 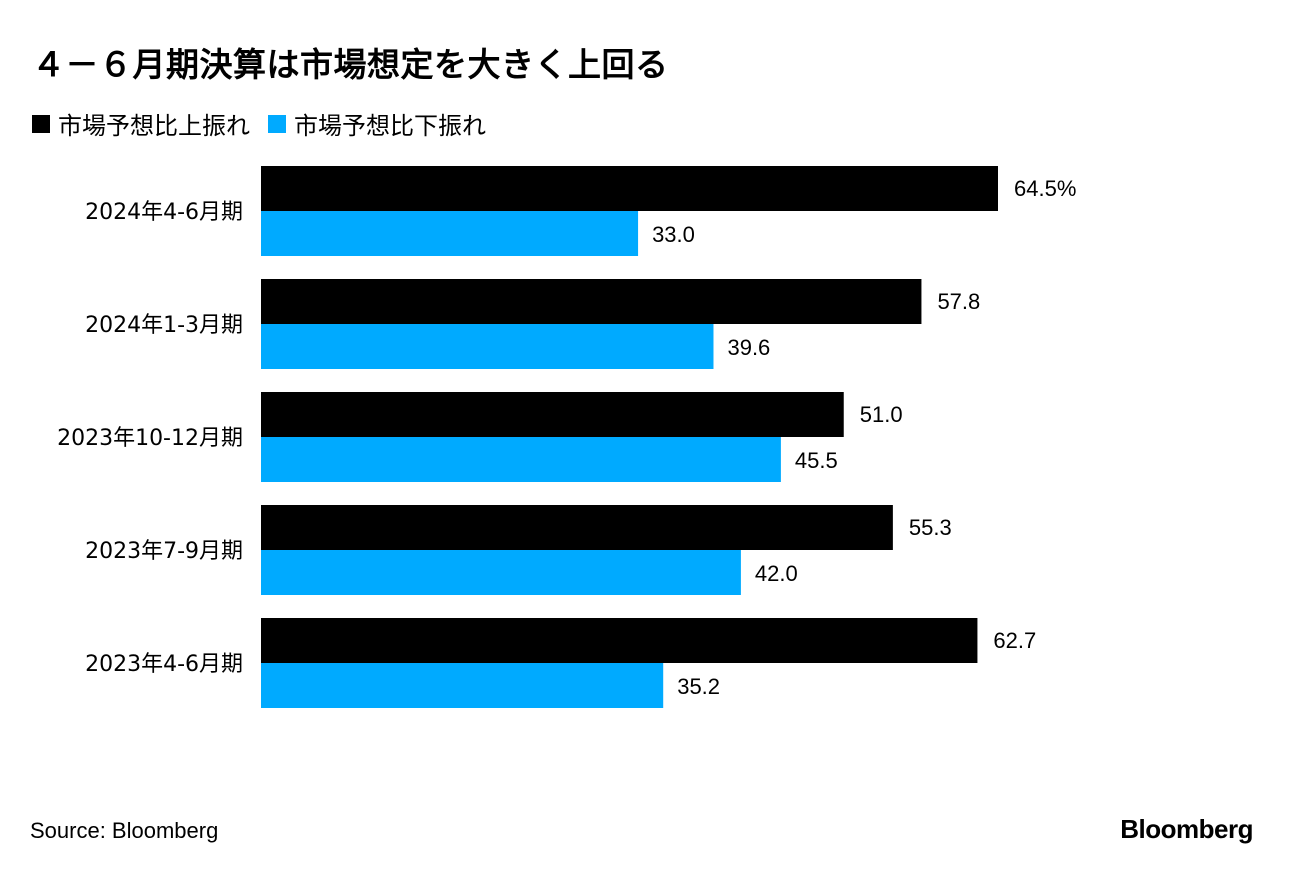 I want to click on legend-item-above: 市場予想比上振れ, so click(x=141, y=123).